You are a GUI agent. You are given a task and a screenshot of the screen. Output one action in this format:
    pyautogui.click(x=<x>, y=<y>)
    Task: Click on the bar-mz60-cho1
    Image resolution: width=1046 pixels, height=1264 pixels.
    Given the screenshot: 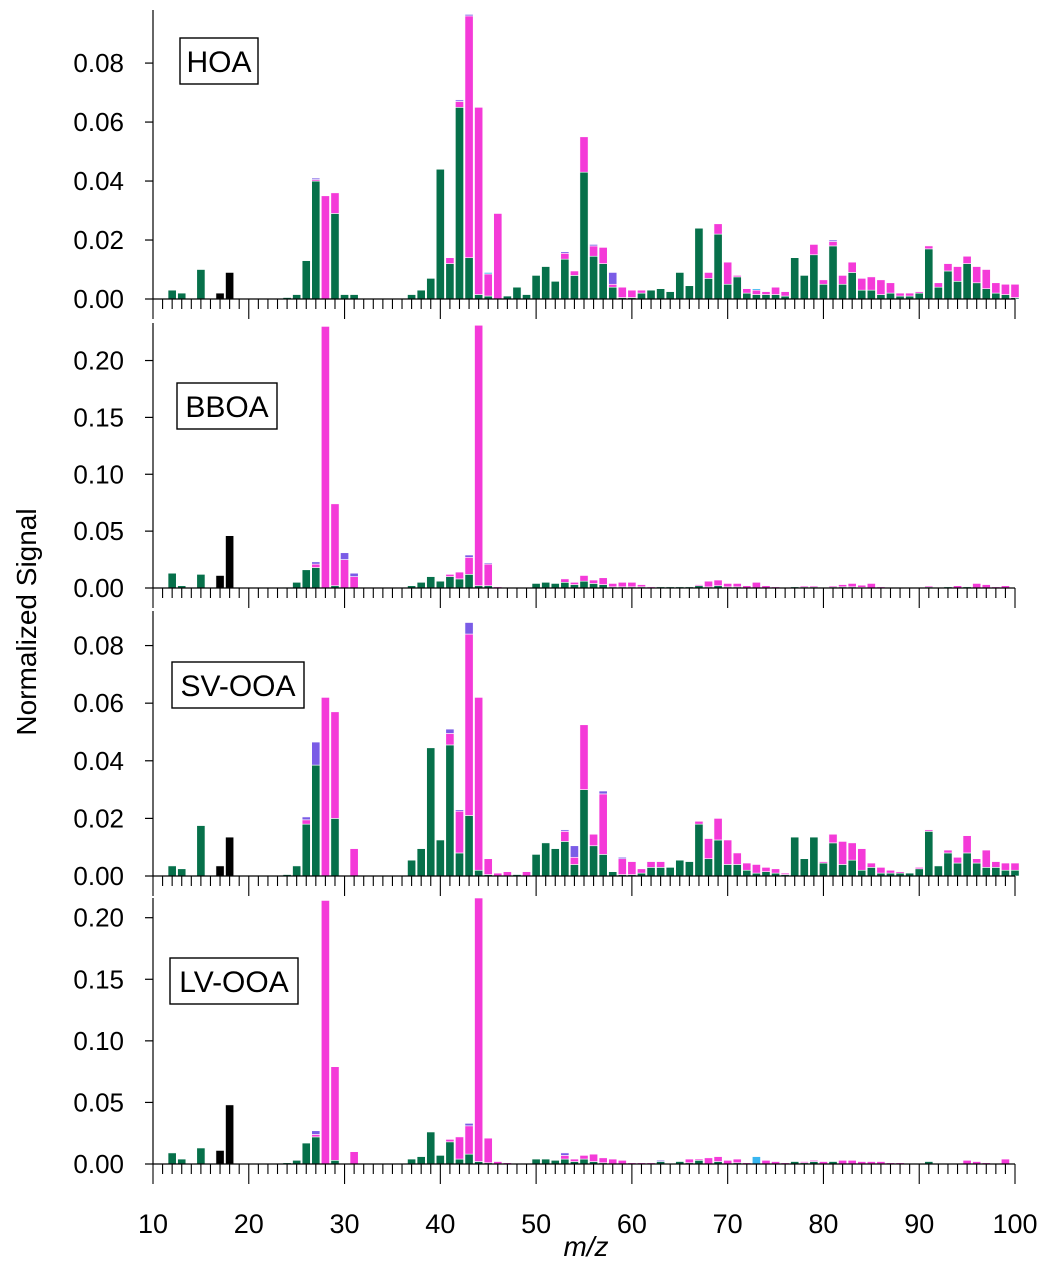 What is the action you would take?
    pyautogui.click(x=632, y=585)
    